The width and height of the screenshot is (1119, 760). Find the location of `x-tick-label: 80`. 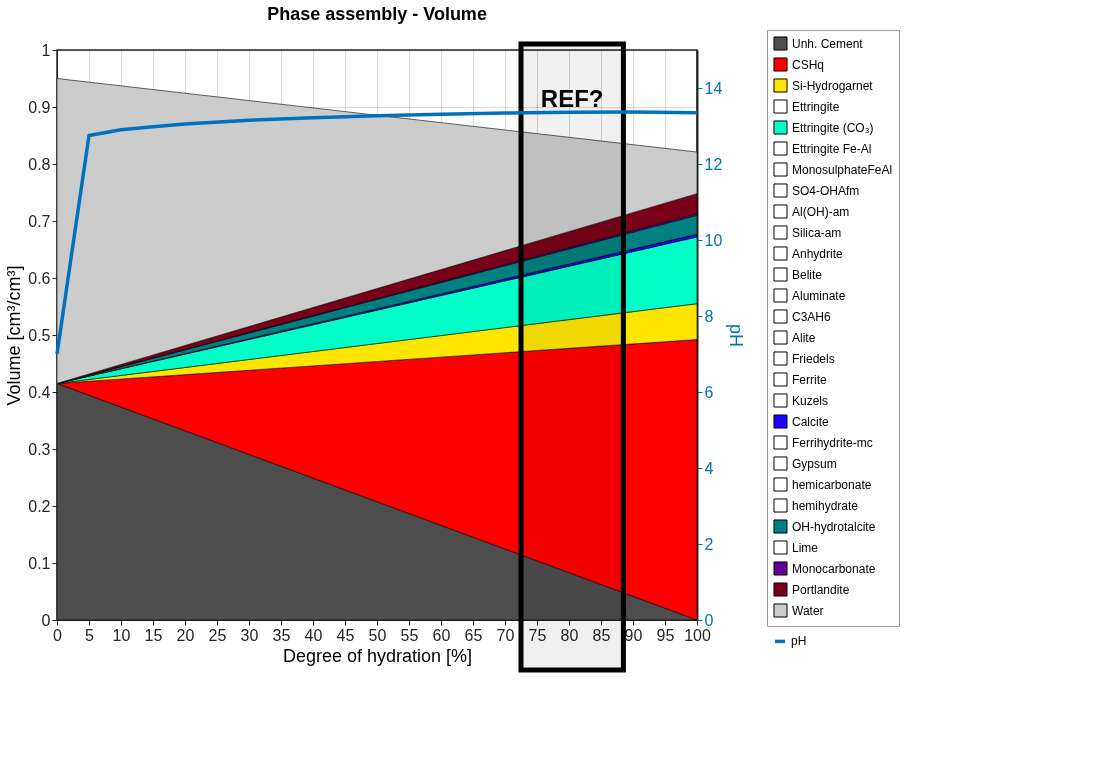

x-tick-label: 80 is located at coordinates (569, 635).